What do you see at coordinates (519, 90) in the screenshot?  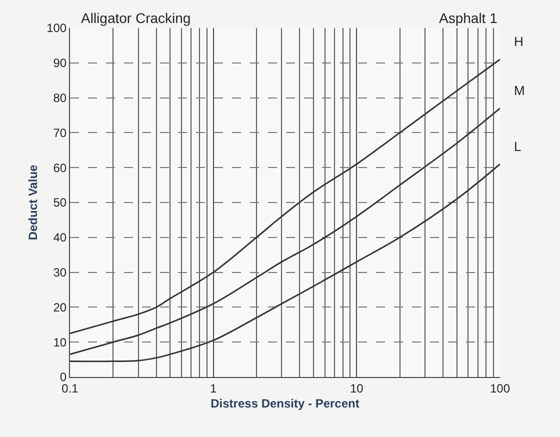 I see `series-label: M` at bounding box center [519, 90].